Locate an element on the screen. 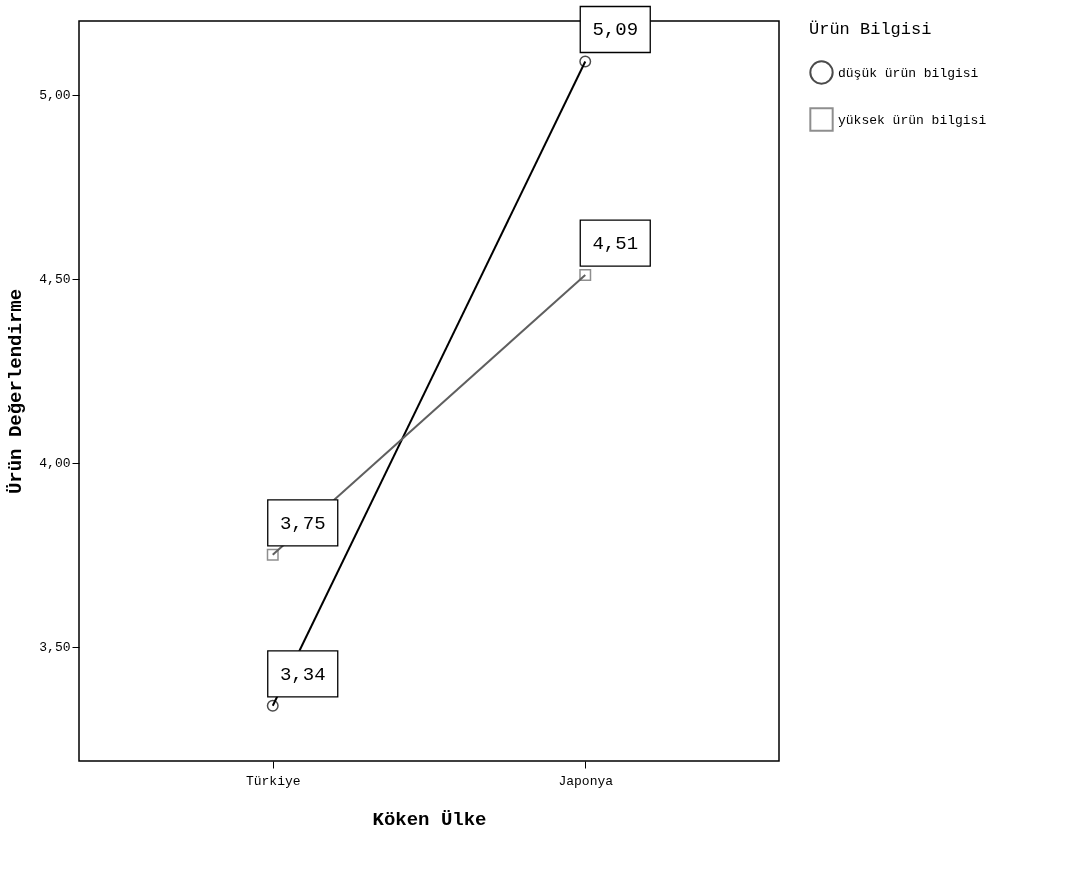 This screenshot has height=883, width=1072. y-tick-label: 4,50 is located at coordinates (55, 280).